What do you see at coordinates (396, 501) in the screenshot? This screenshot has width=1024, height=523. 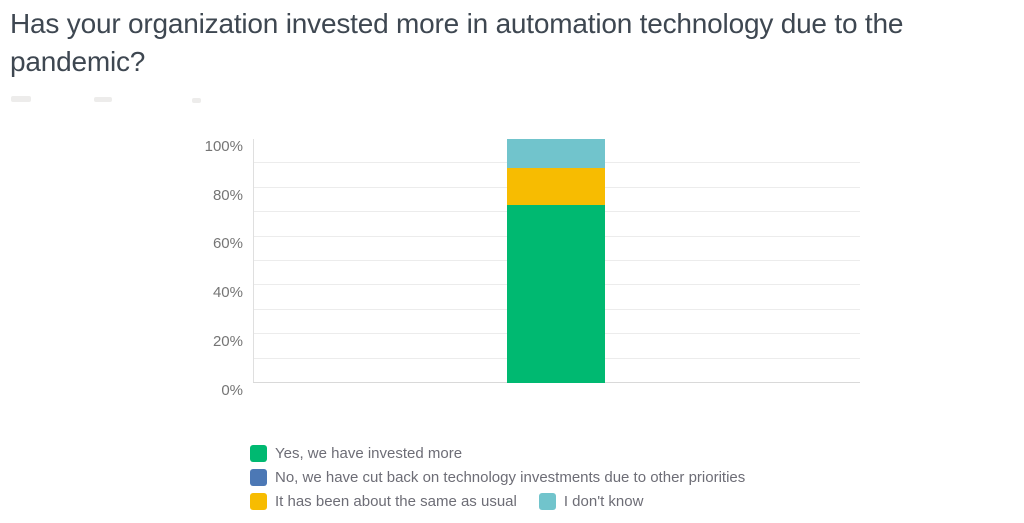 I see `legend-label: It has been about the same as usual` at bounding box center [396, 501].